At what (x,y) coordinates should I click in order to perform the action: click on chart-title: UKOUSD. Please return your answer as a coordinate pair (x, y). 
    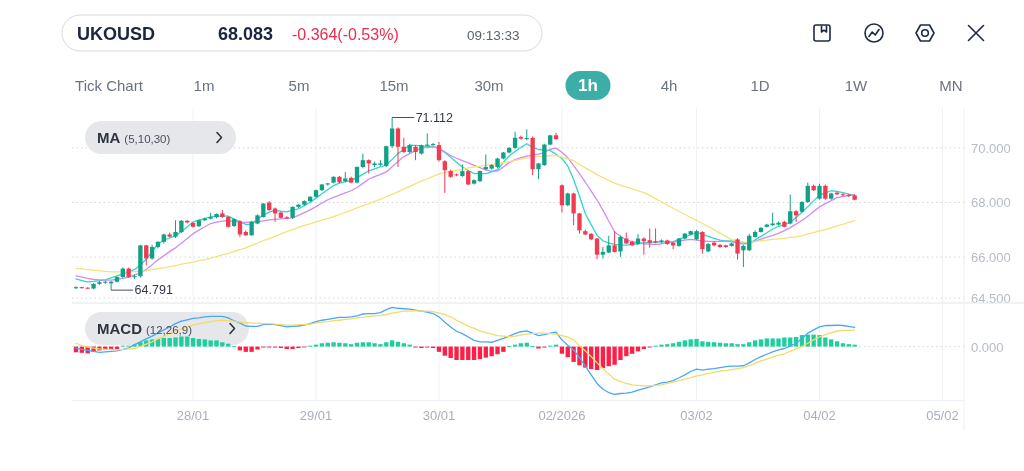
    Looking at the image, I should click on (116, 33).